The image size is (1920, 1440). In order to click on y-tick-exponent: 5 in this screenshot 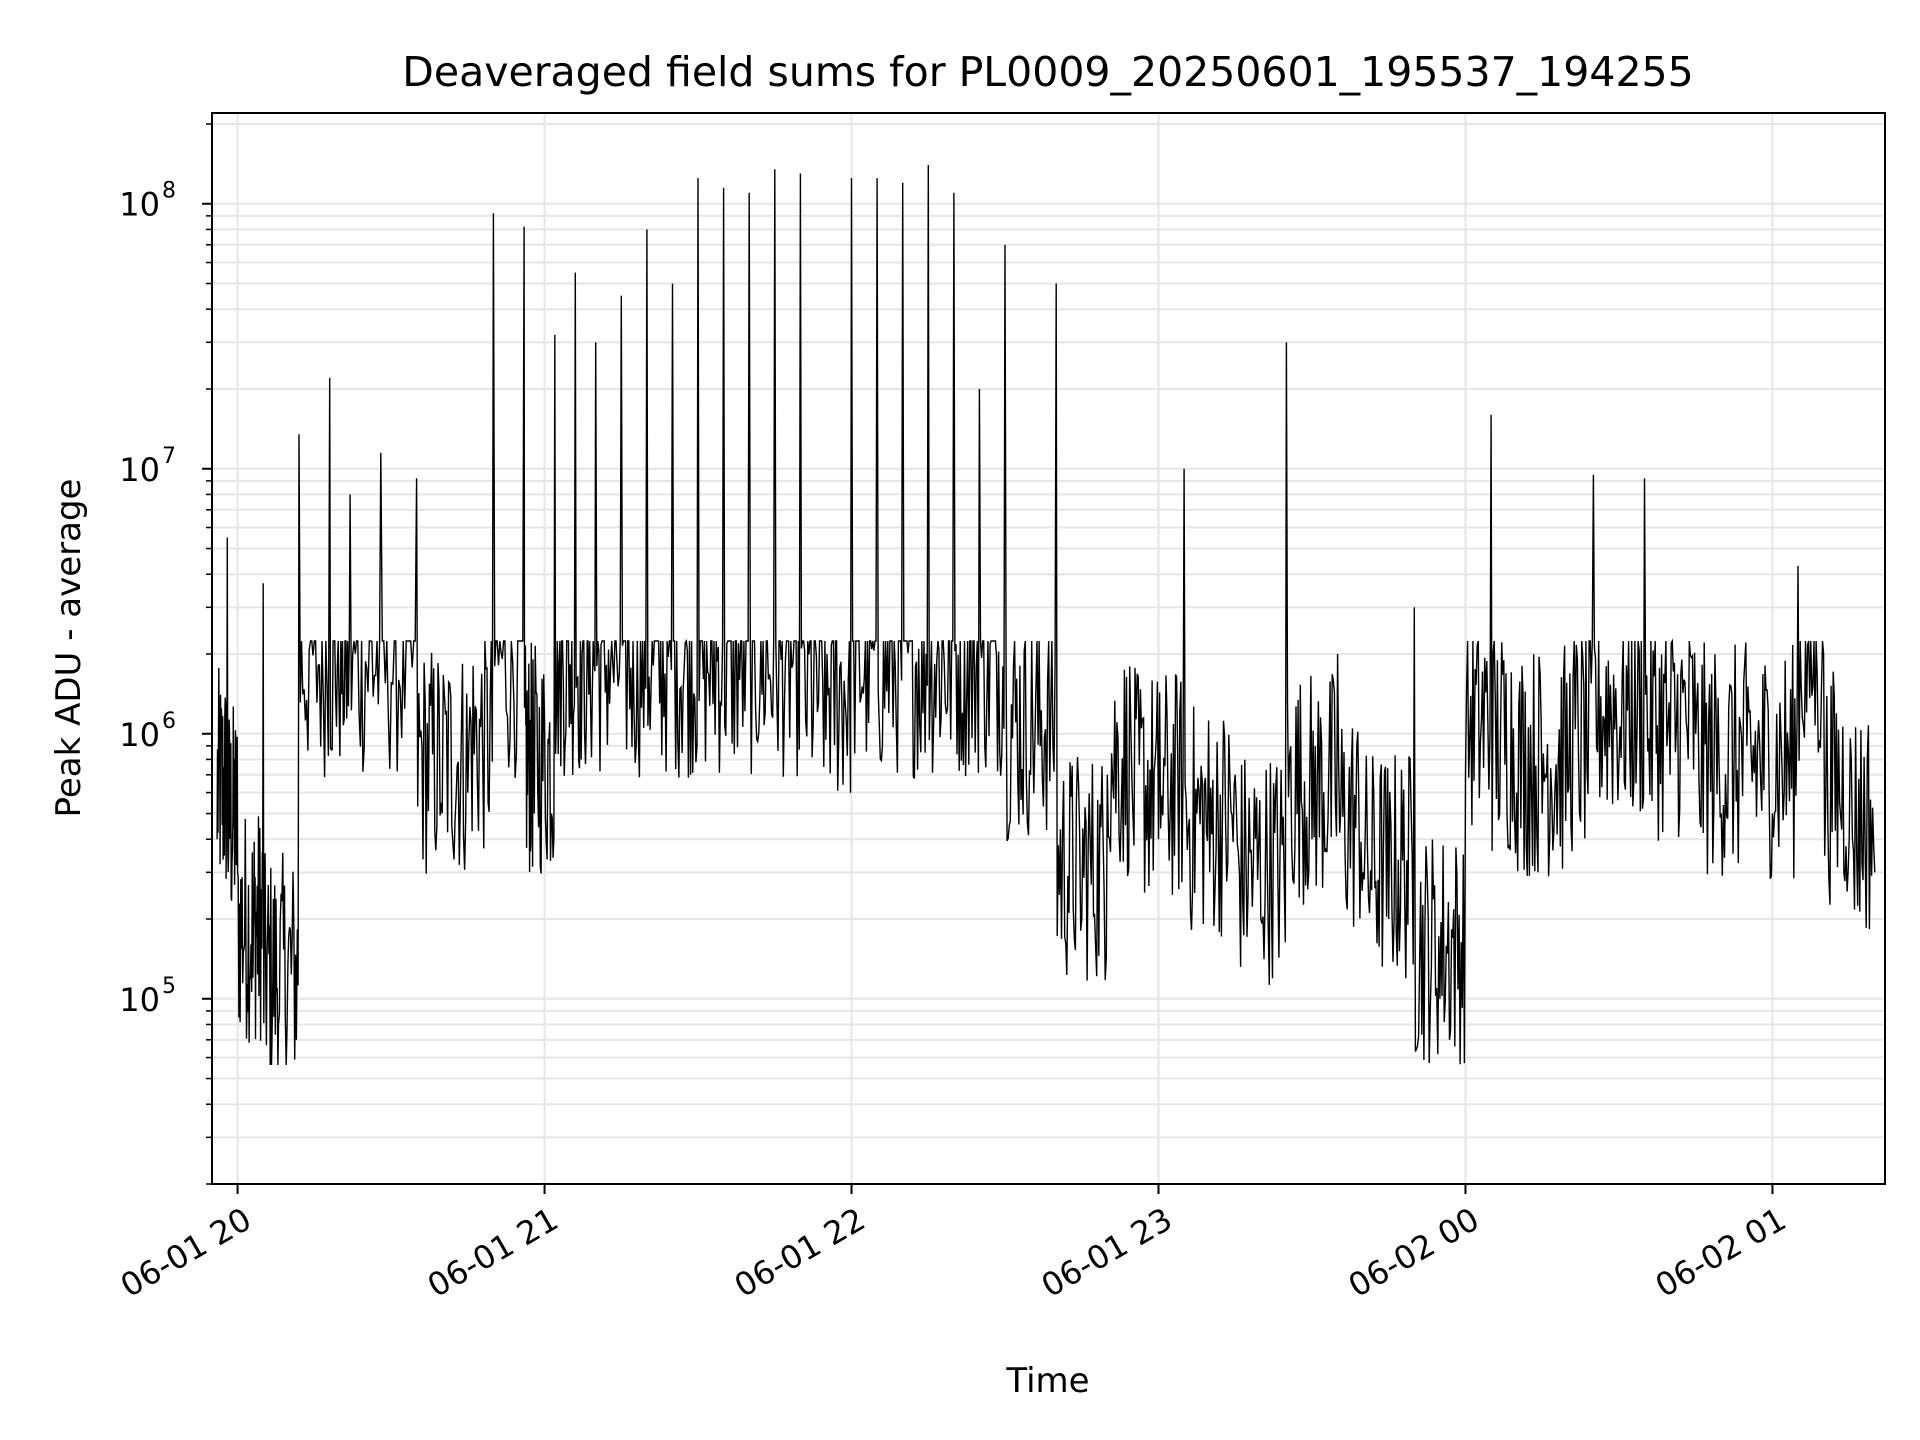, I will do `click(169, 986)`.